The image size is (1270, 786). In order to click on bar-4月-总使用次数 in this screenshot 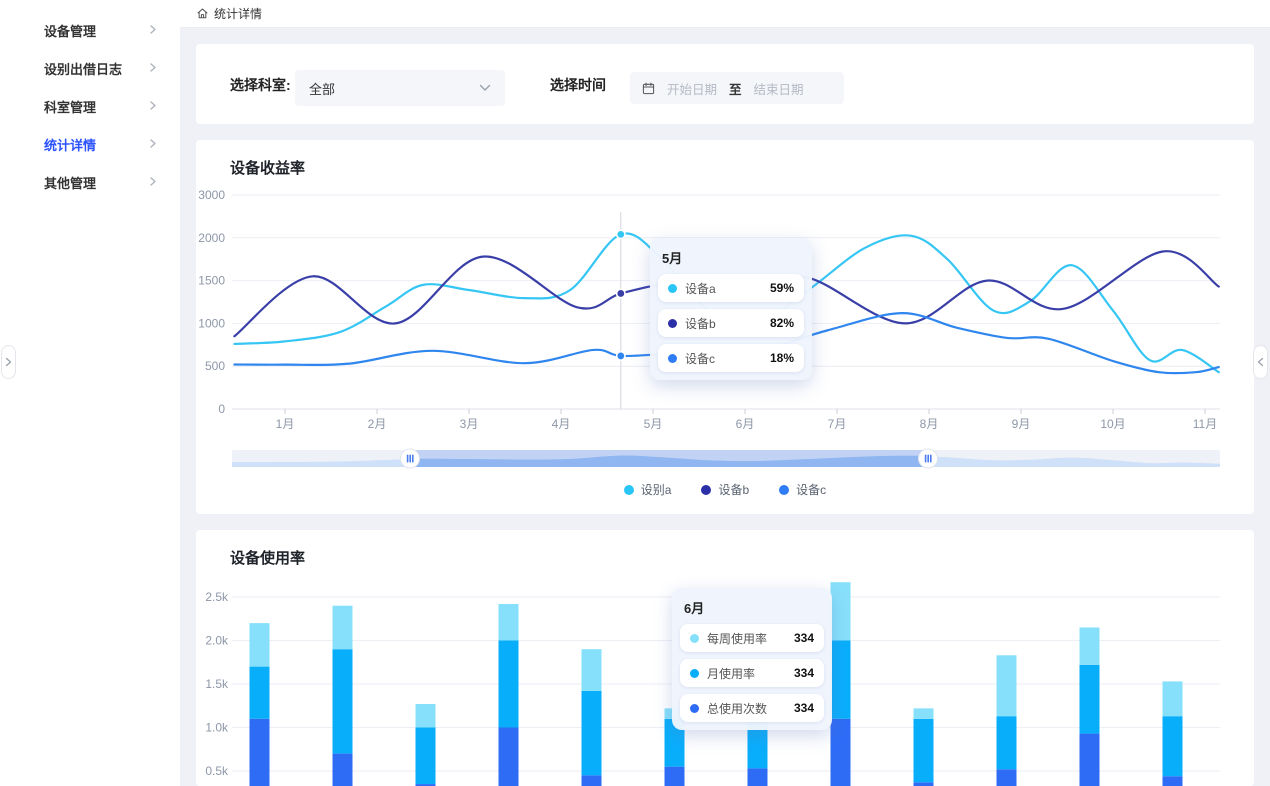, I will do `click(508, 756)`.